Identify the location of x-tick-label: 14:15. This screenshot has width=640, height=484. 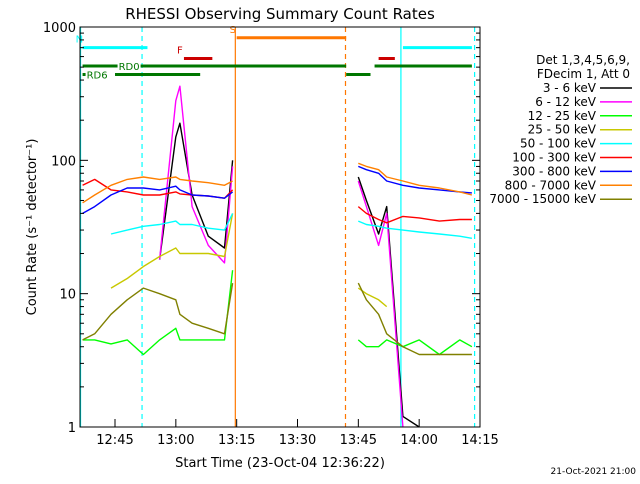
(479, 440).